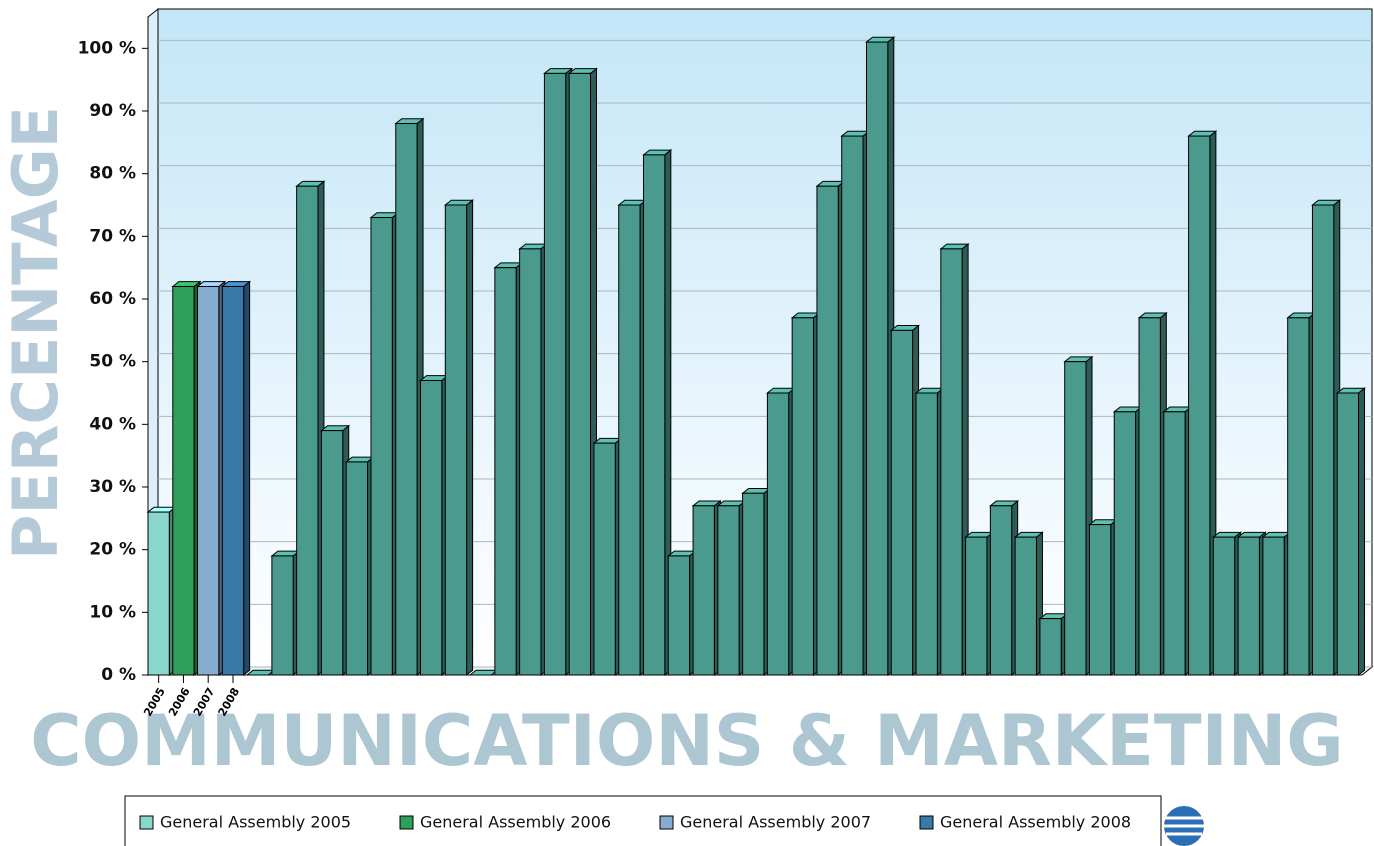 This screenshot has height=846, width=1374. Describe the element at coordinates (643, 820) in the screenshot. I see `legend-box` at that location.